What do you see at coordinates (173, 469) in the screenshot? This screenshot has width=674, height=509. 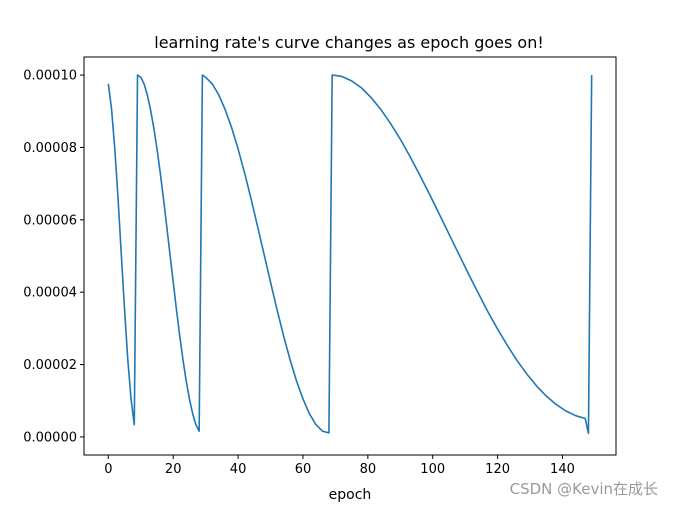 I see `x-tick-label: 20` at bounding box center [173, 469].